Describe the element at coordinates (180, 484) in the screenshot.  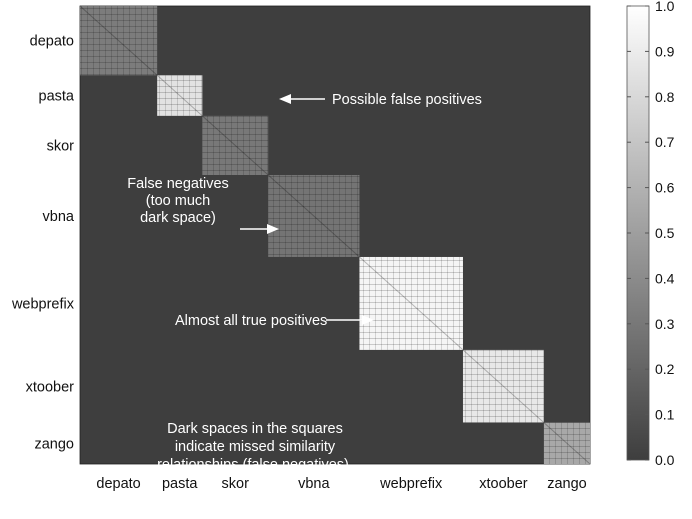
I see `column-label-pasta: pasta` at that location.